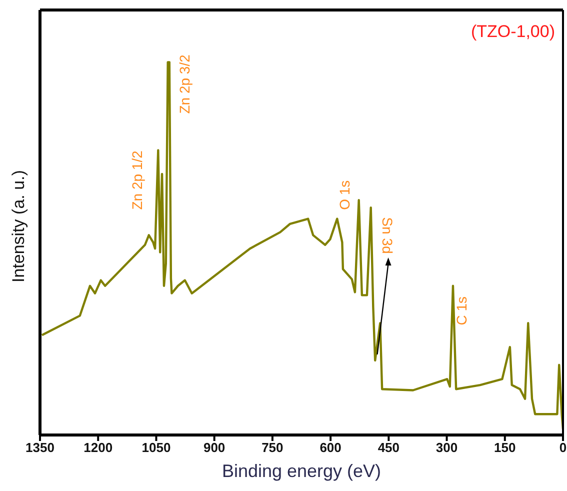  Describe the element at coordinates (331, 448) in the screenshot. I see `x-tick-label: 600` at that location.